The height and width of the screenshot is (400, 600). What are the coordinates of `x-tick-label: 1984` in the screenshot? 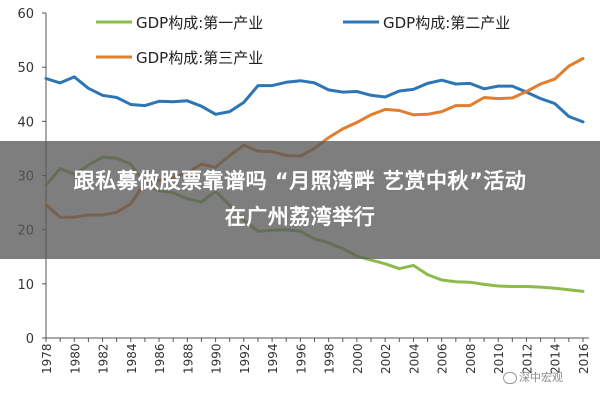 It's located at (132, 358).